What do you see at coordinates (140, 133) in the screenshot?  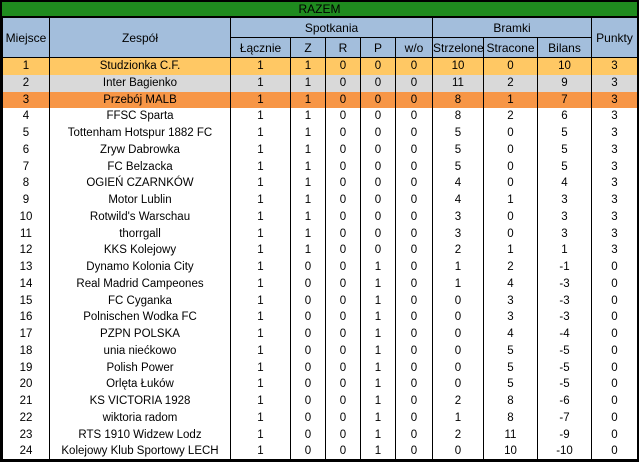 I see `team-cell: Tottenham Hotspur 1882 FC` at bounding box center [140, 133].